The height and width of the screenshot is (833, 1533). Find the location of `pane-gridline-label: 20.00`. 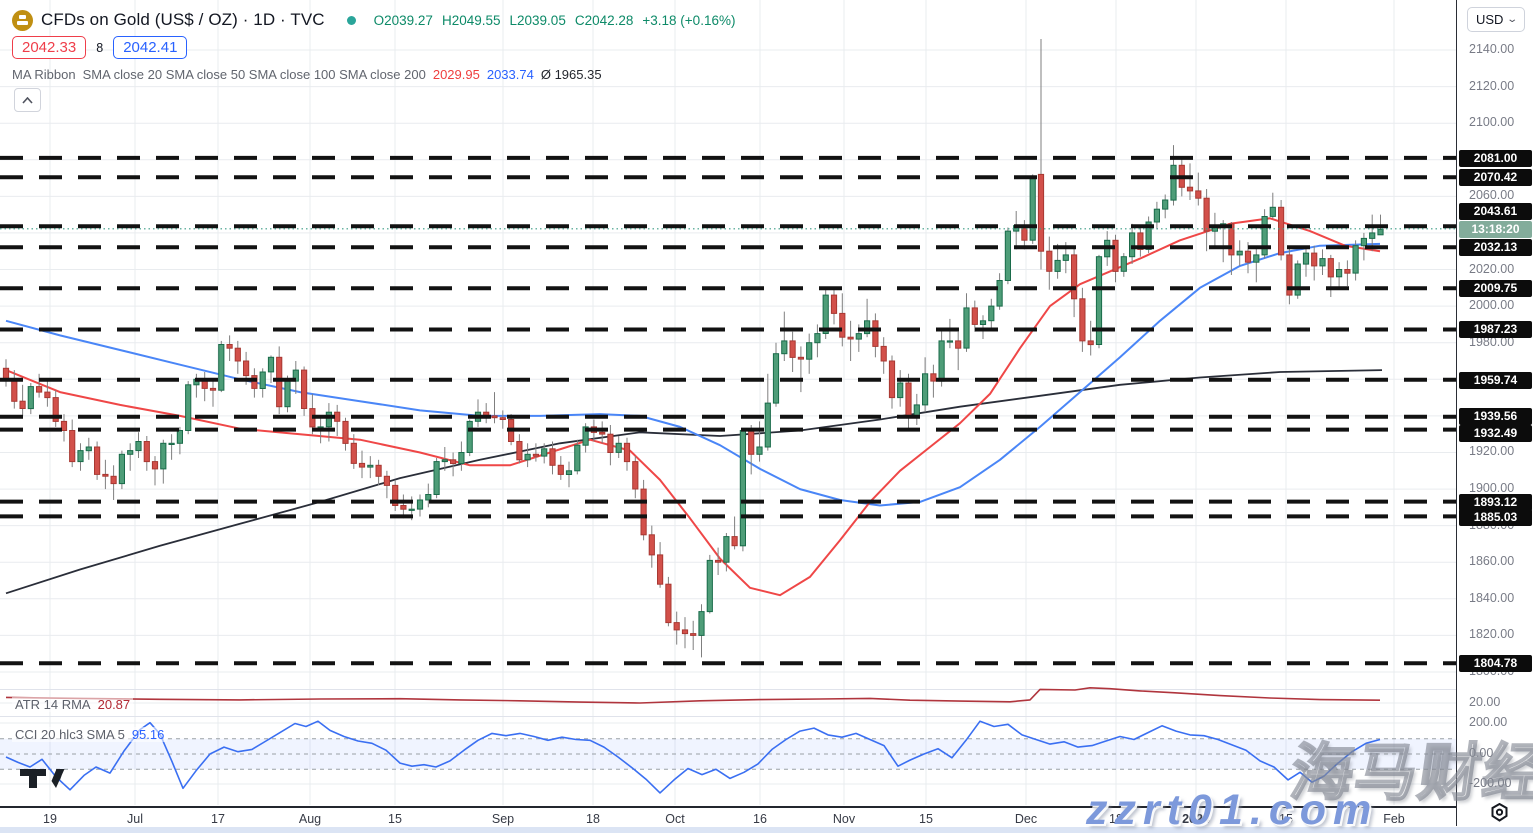

pane-gridline-label: 20.00 is located at coordinates (1485, 702).